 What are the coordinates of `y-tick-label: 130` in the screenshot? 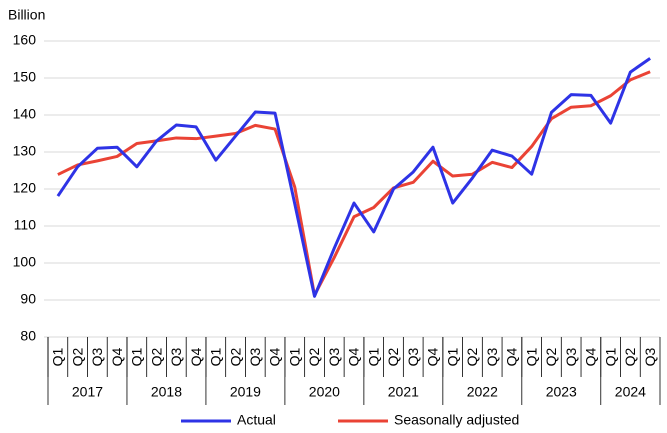 It's located at (25, 151).